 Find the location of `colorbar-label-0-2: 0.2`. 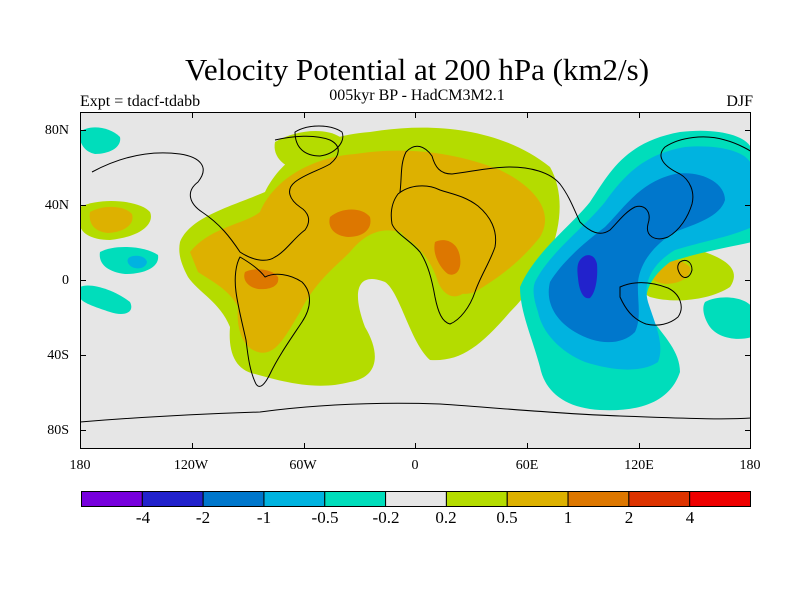

colorbar-label-0-2: 0.2 is located at coordinates (446, 517).